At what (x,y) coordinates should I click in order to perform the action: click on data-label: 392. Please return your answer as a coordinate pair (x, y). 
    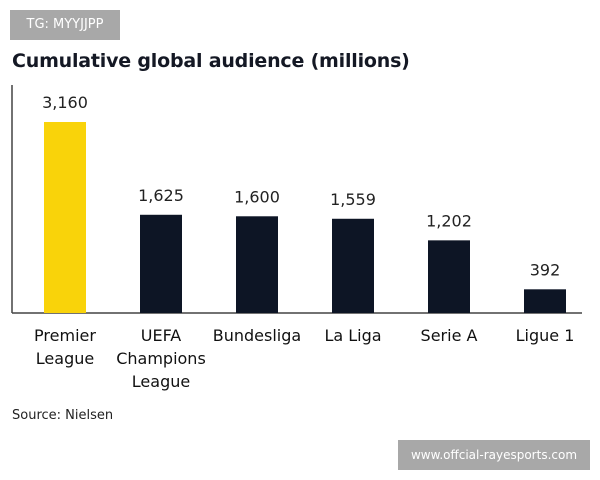
    Looking at the image, I should click on (545, 269).